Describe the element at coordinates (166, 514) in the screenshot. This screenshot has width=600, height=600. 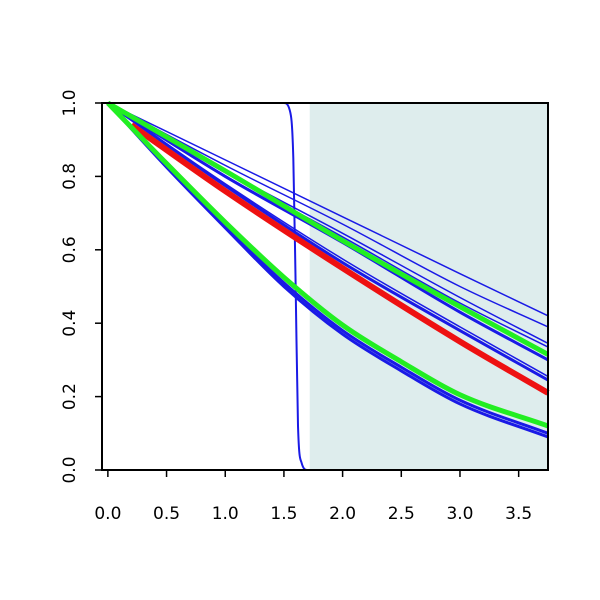
I see `x-tick-label: 0.5` at that location.